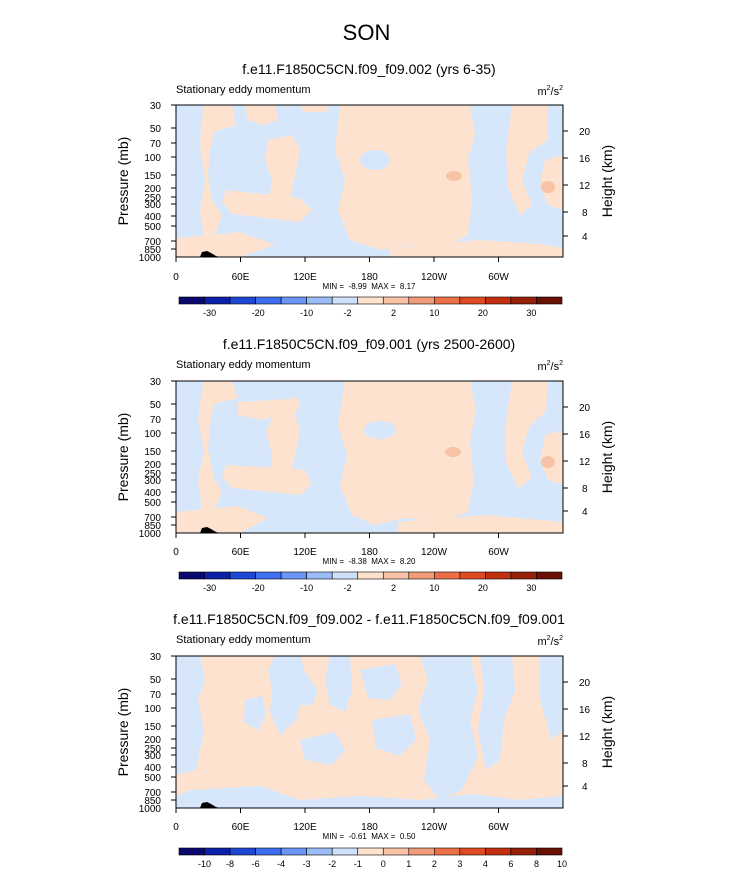 This screenshot has width=733, height=872. Describe the element at coordinates (152, 250) in the screenshot. I see `panel-1-ytick-850: 850` at that location.